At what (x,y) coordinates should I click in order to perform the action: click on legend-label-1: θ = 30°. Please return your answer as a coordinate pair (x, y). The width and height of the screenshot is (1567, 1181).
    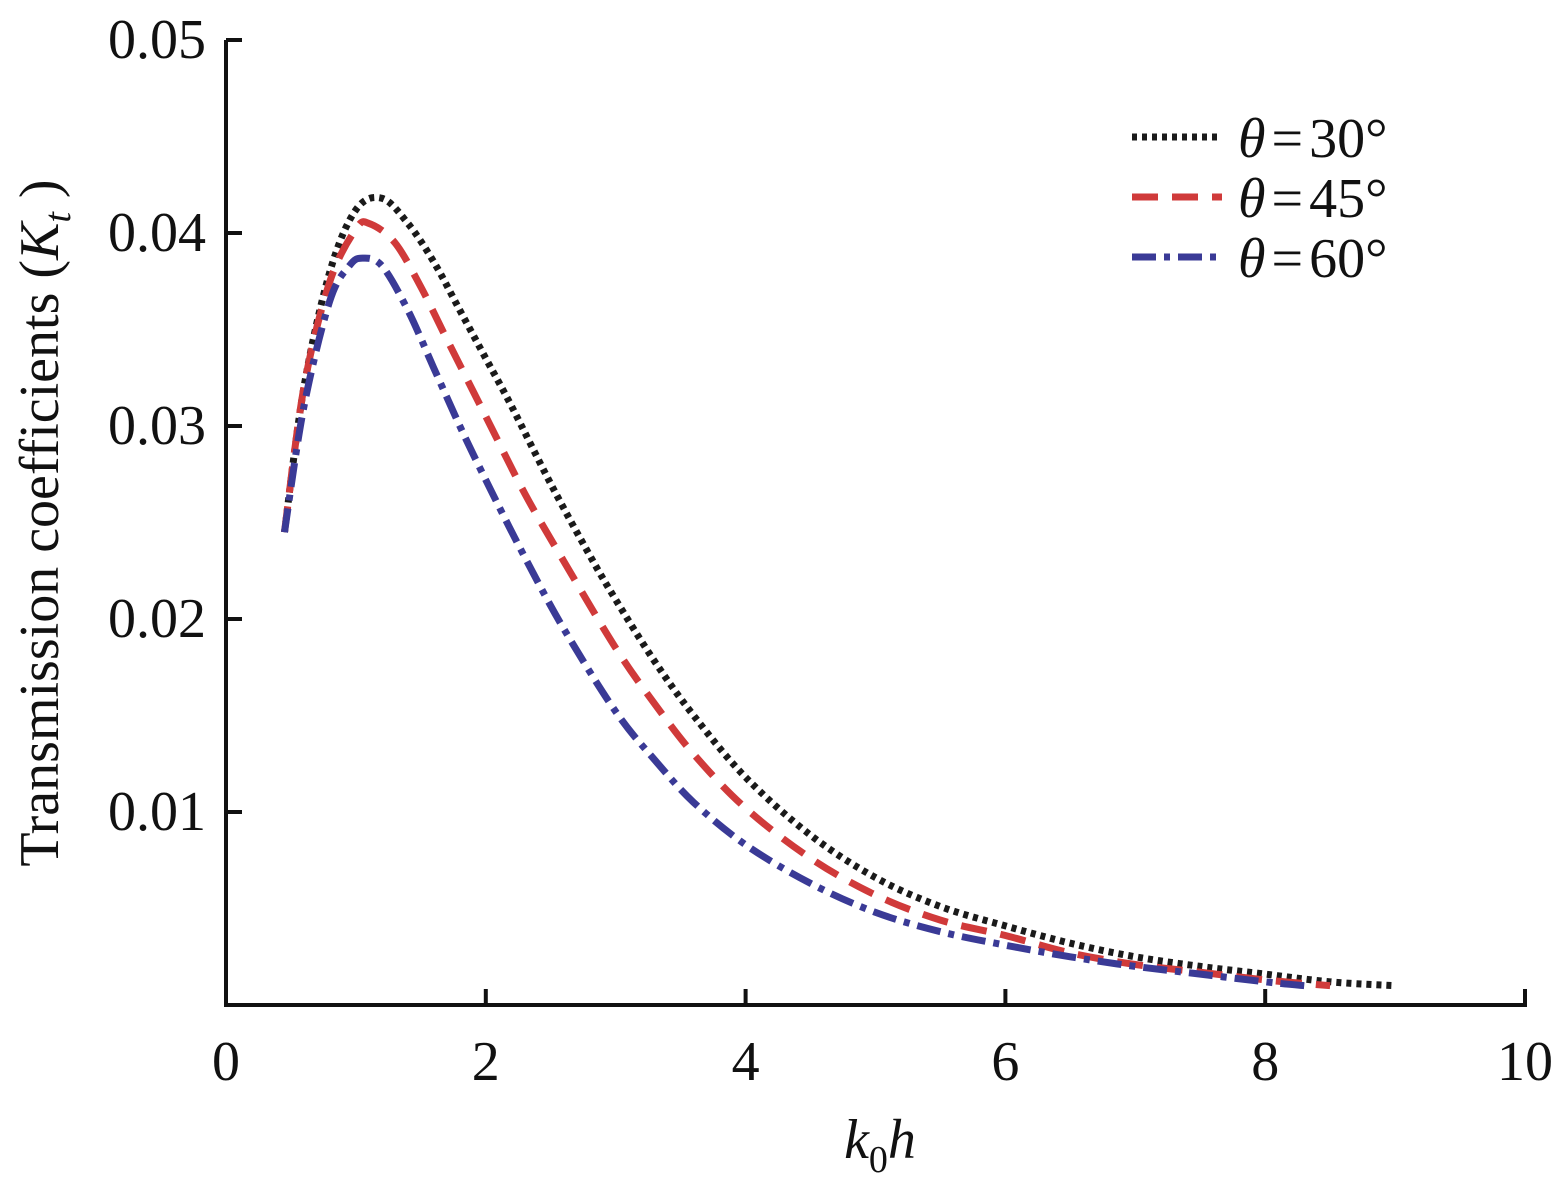
    Looking at the image, I should click on (1313, 139).